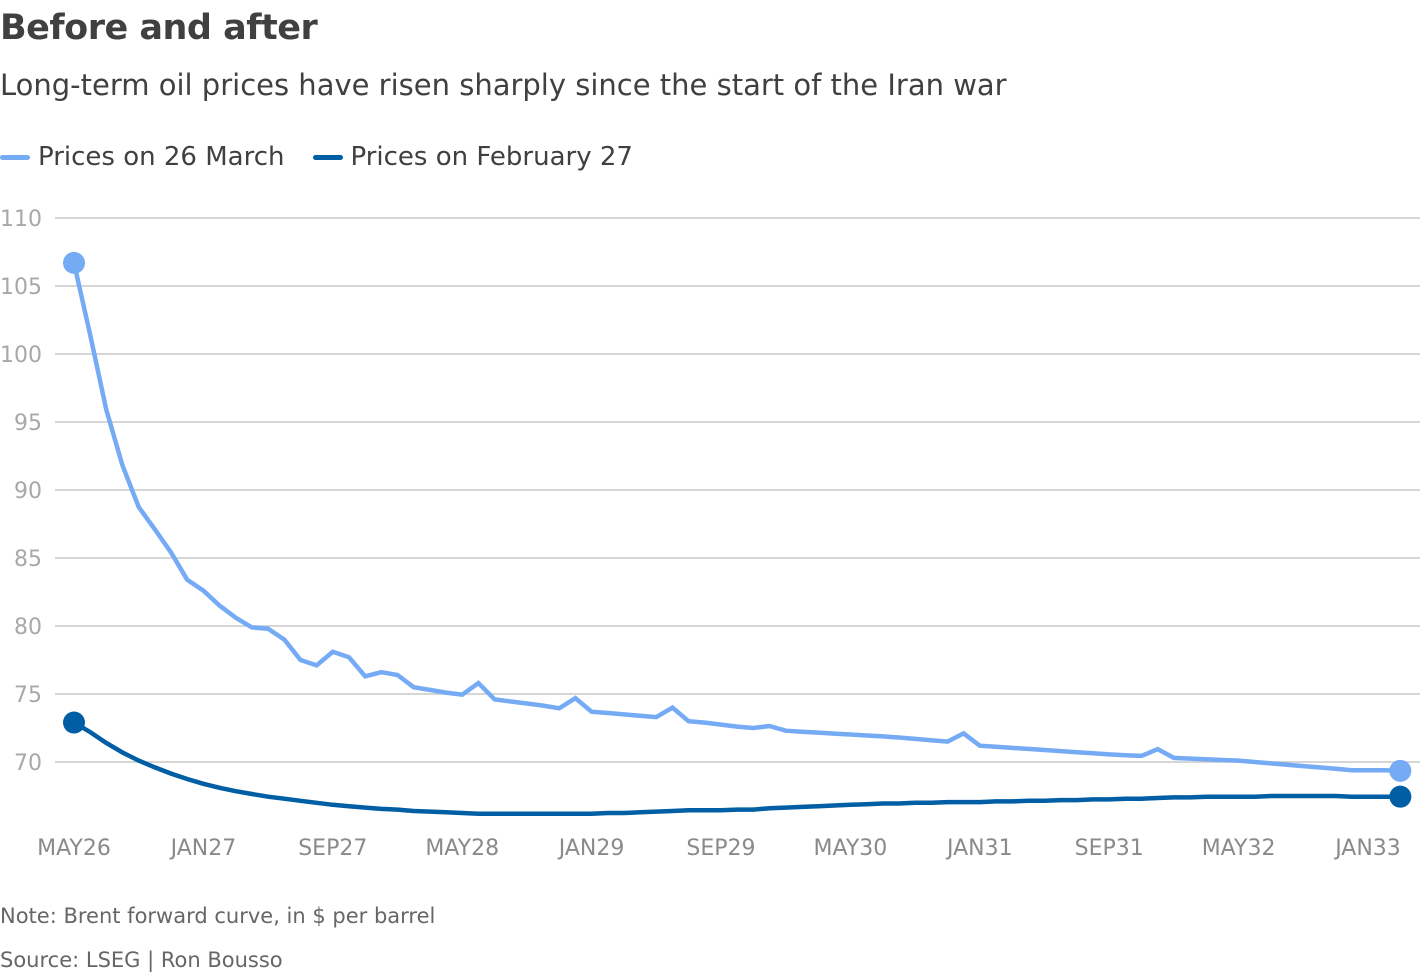 This screenshot has height=976, width=1420. Describe the element at coordinates (141, 960) in the screenshot. I see `chart-source: Source: LSEG | Ron Bousso` at that location.